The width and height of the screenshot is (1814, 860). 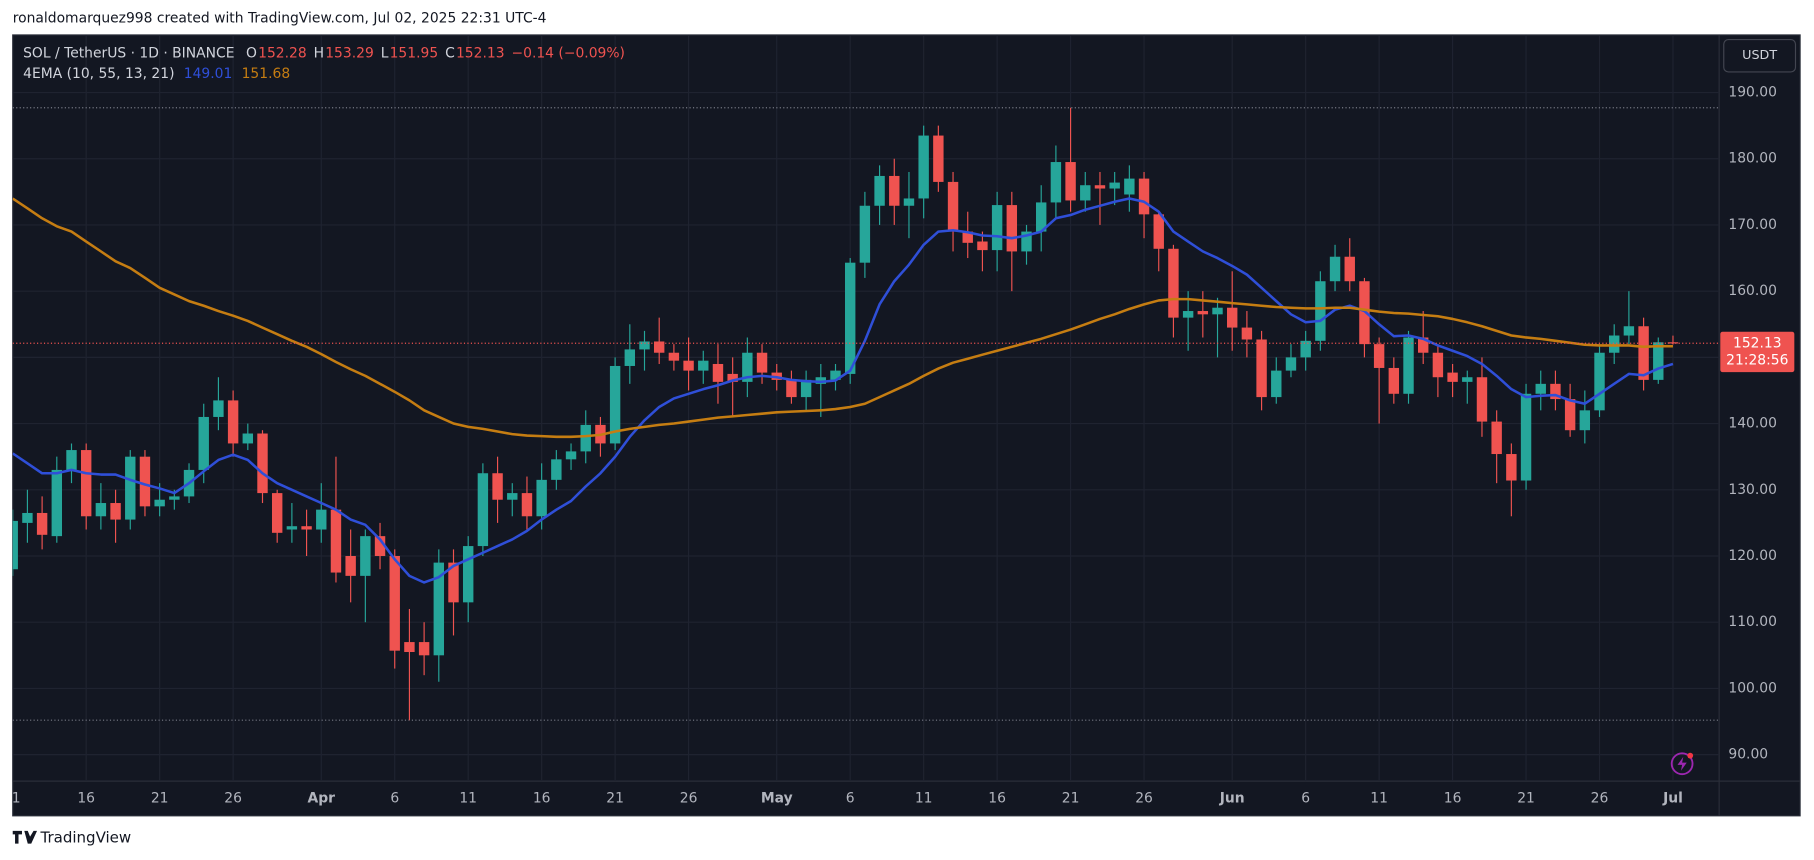 I want to click on footer-text: TradingView, so click(x=85, y=837).